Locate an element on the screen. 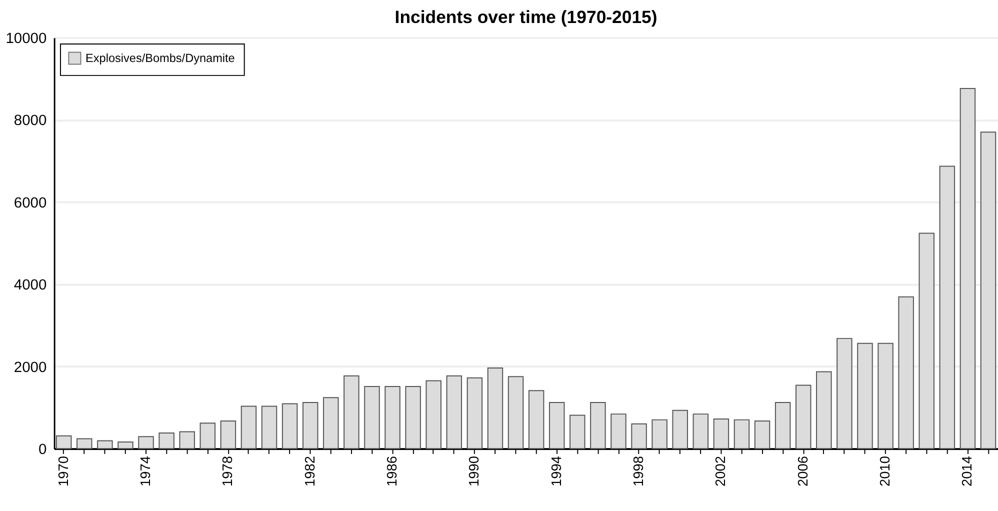 Image resolution: width=998 pixels, height=511 pixels. y-tick-label: 10000 is located at coordinates (26, 38).